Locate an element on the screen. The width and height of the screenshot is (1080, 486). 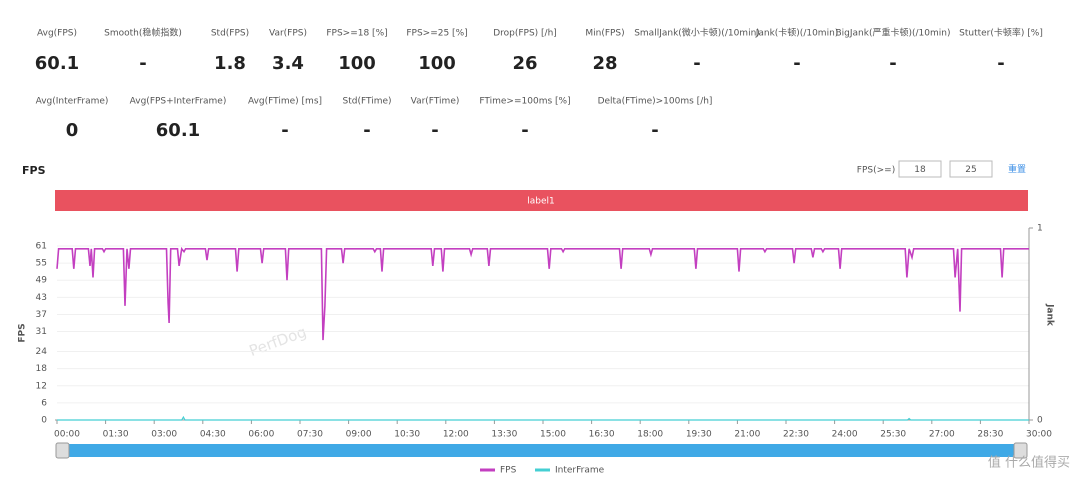
threshold-value: 18 is located at coordinates (920, 170).